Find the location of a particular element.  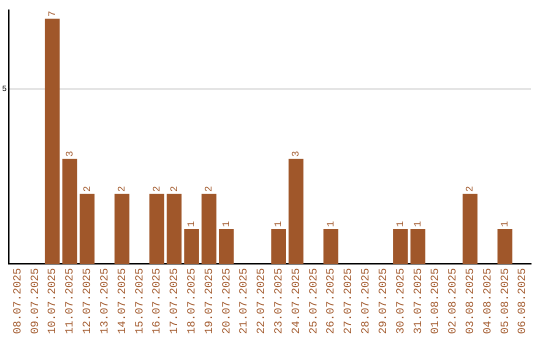

x-tick-label: 04.08.2025 is located at coordinates (488, 301).